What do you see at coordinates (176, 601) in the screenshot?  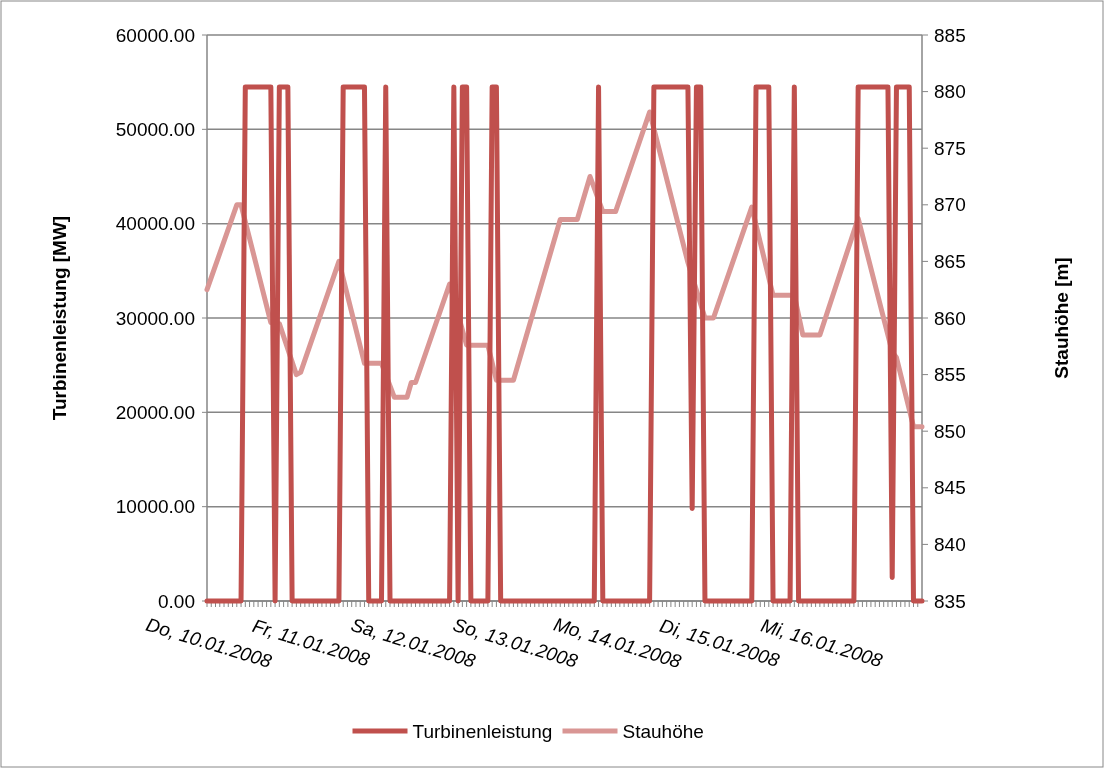 I see `y-tick-label: 0.00` at bounding box center [176, 601].